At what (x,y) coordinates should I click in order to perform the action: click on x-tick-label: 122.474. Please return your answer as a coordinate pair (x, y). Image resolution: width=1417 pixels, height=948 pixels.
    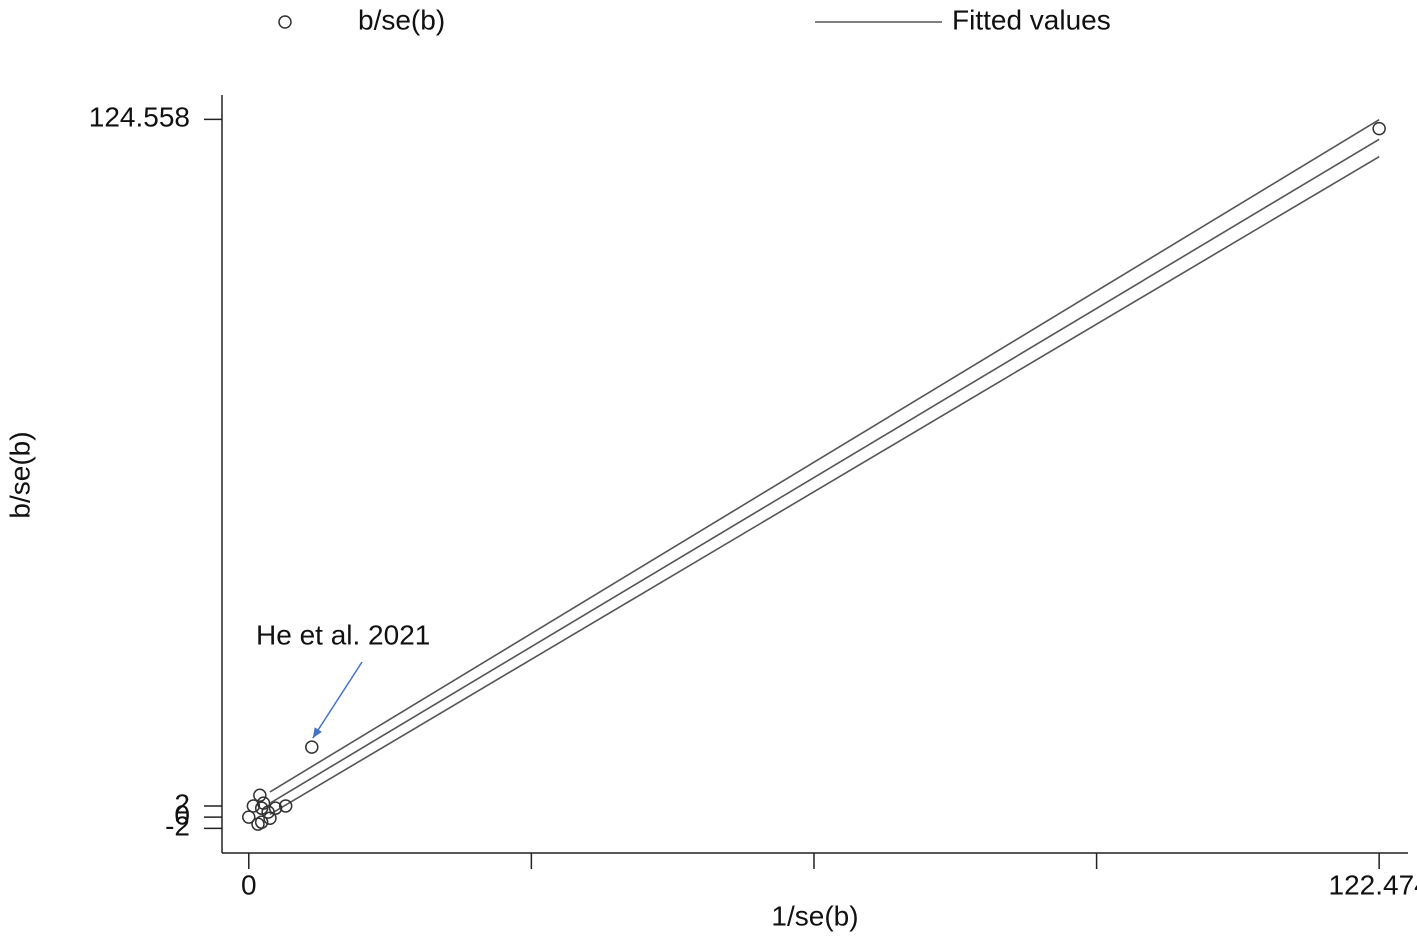
    Looking at the image, I should click on (1373, 884).